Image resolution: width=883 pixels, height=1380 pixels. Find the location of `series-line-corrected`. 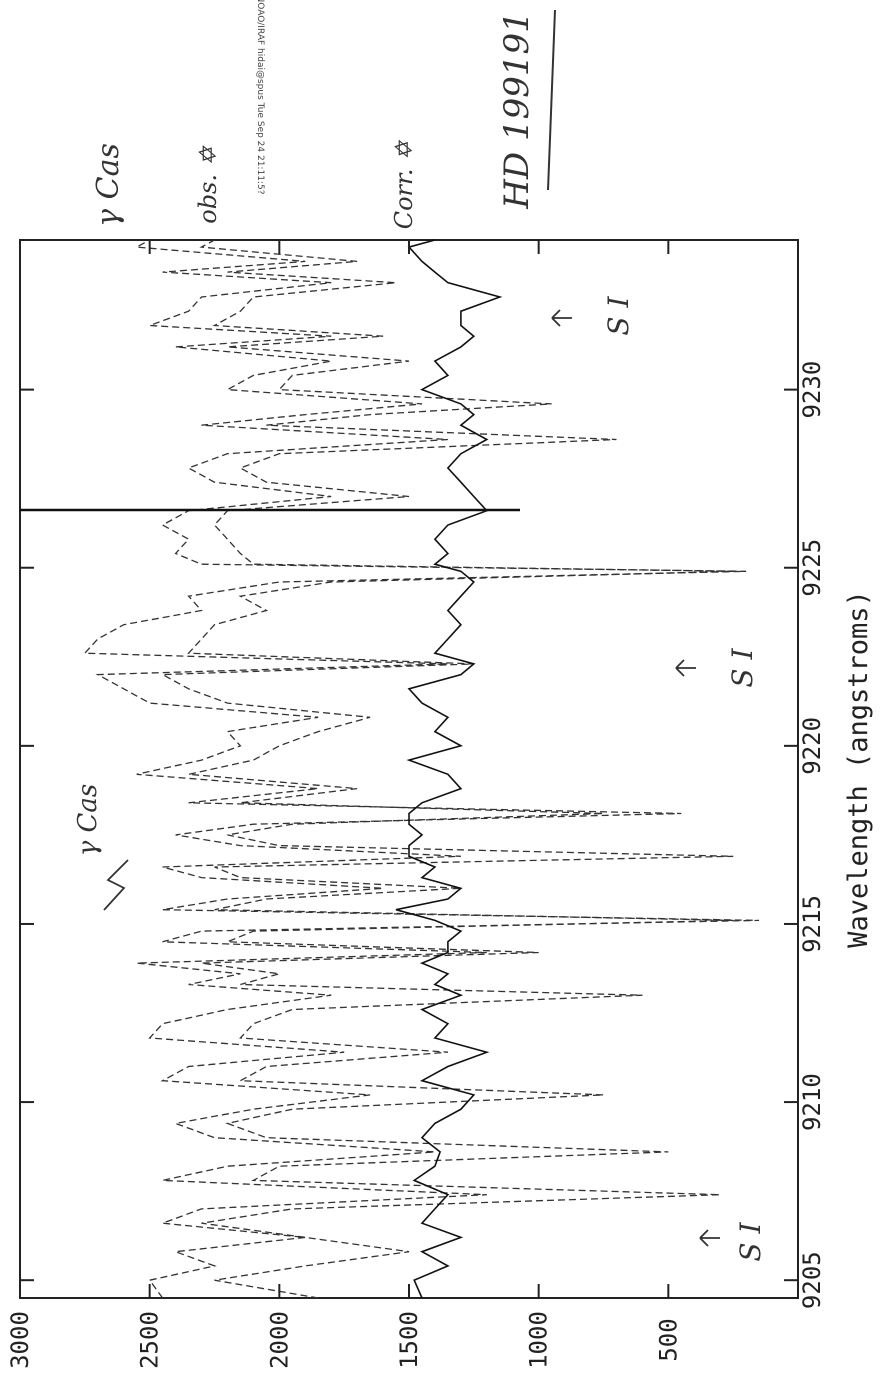

series-line-corrected is located at coordinates (449, 769).